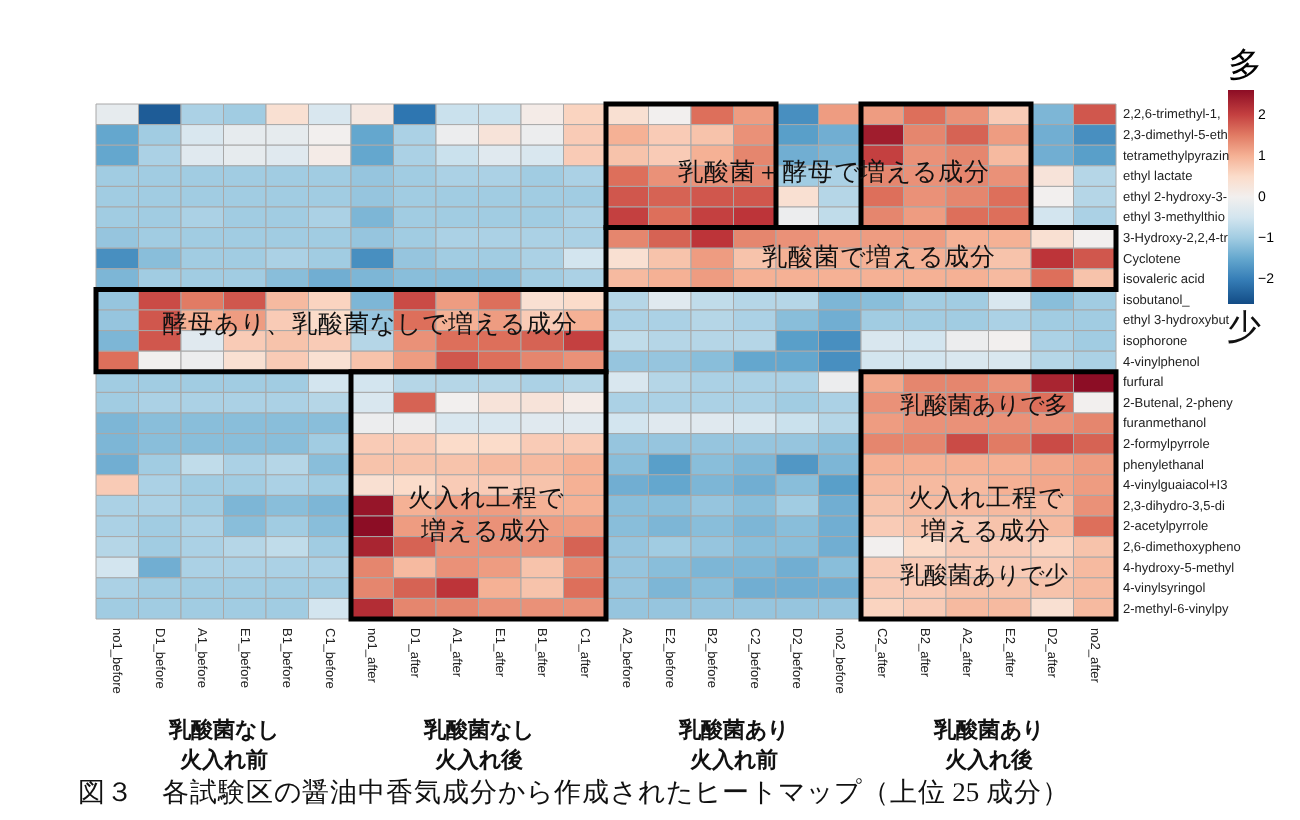 This screenshot has height=820, width=1300. I want to click on annotation: 乳酸菌ありで少, so click(984, 574).